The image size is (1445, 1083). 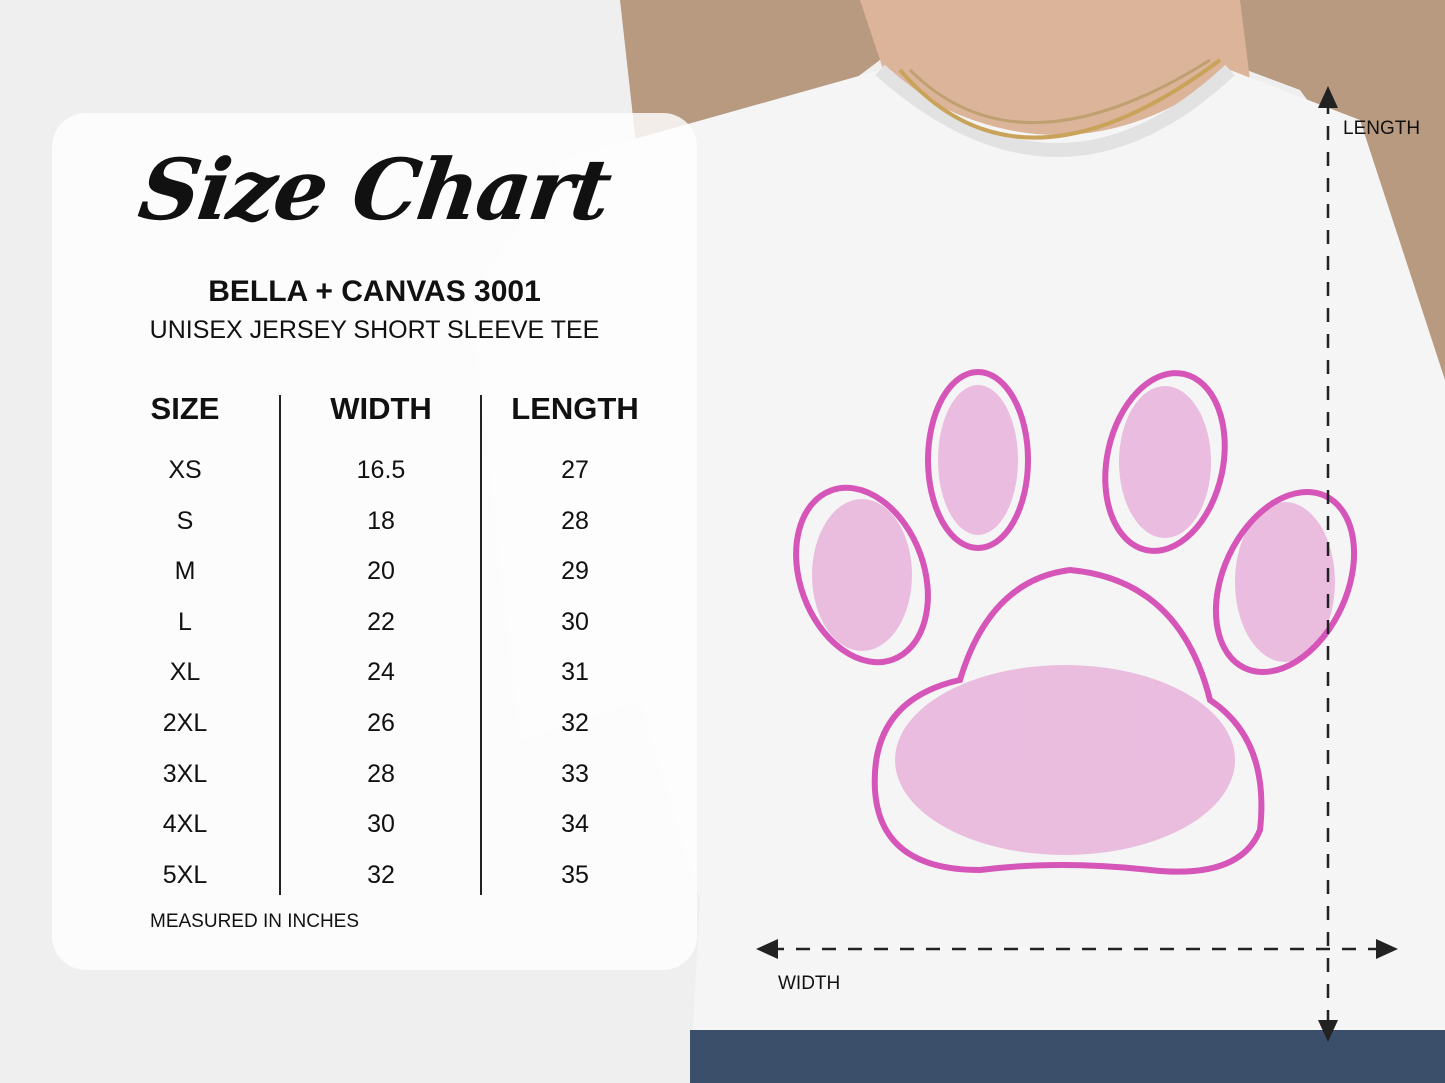 I want to click on size-cell: XS, so click(x=185, y=470).